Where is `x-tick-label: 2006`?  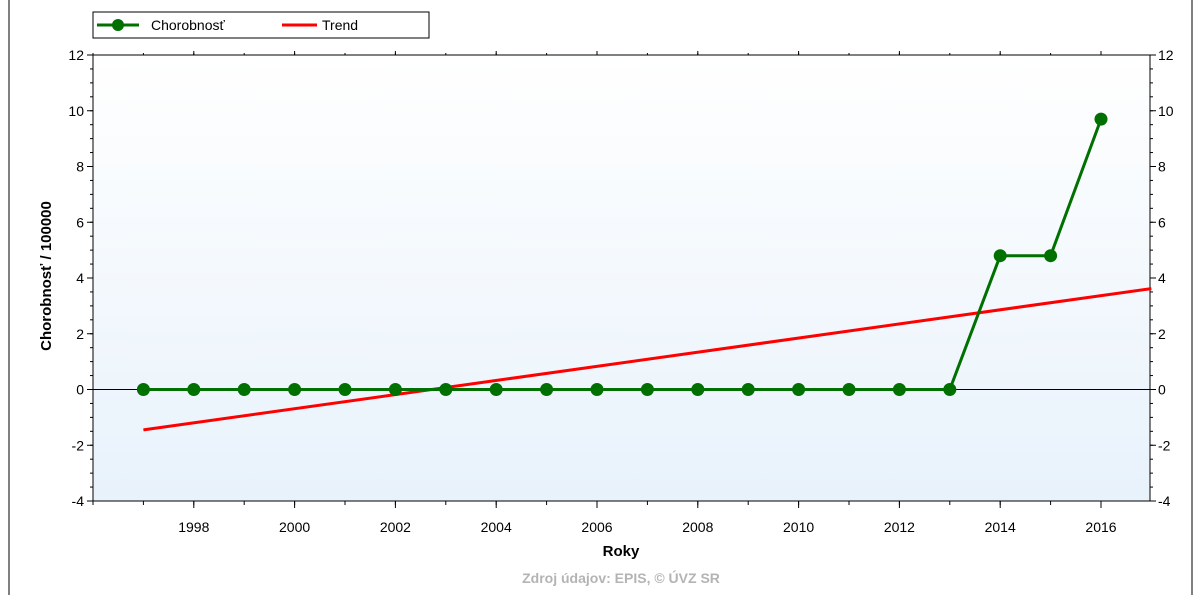 x-tick-label: 2006 is located at coordinates (596, 527).